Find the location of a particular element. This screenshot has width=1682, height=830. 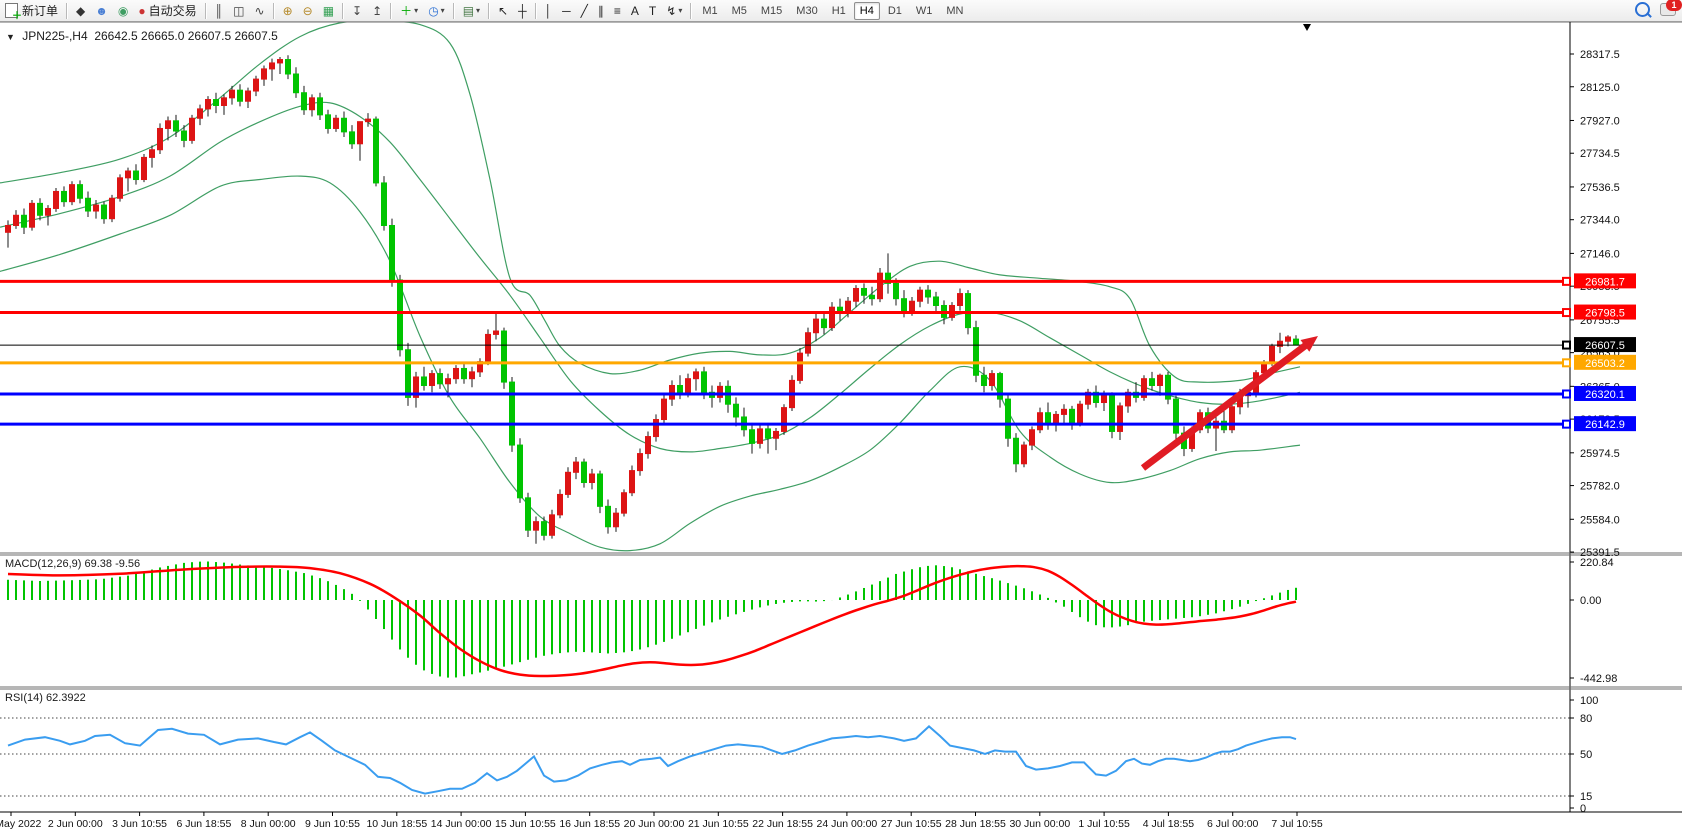

time-tick-label: 15 Jun 10:55 is located at coordinates (525, 824).